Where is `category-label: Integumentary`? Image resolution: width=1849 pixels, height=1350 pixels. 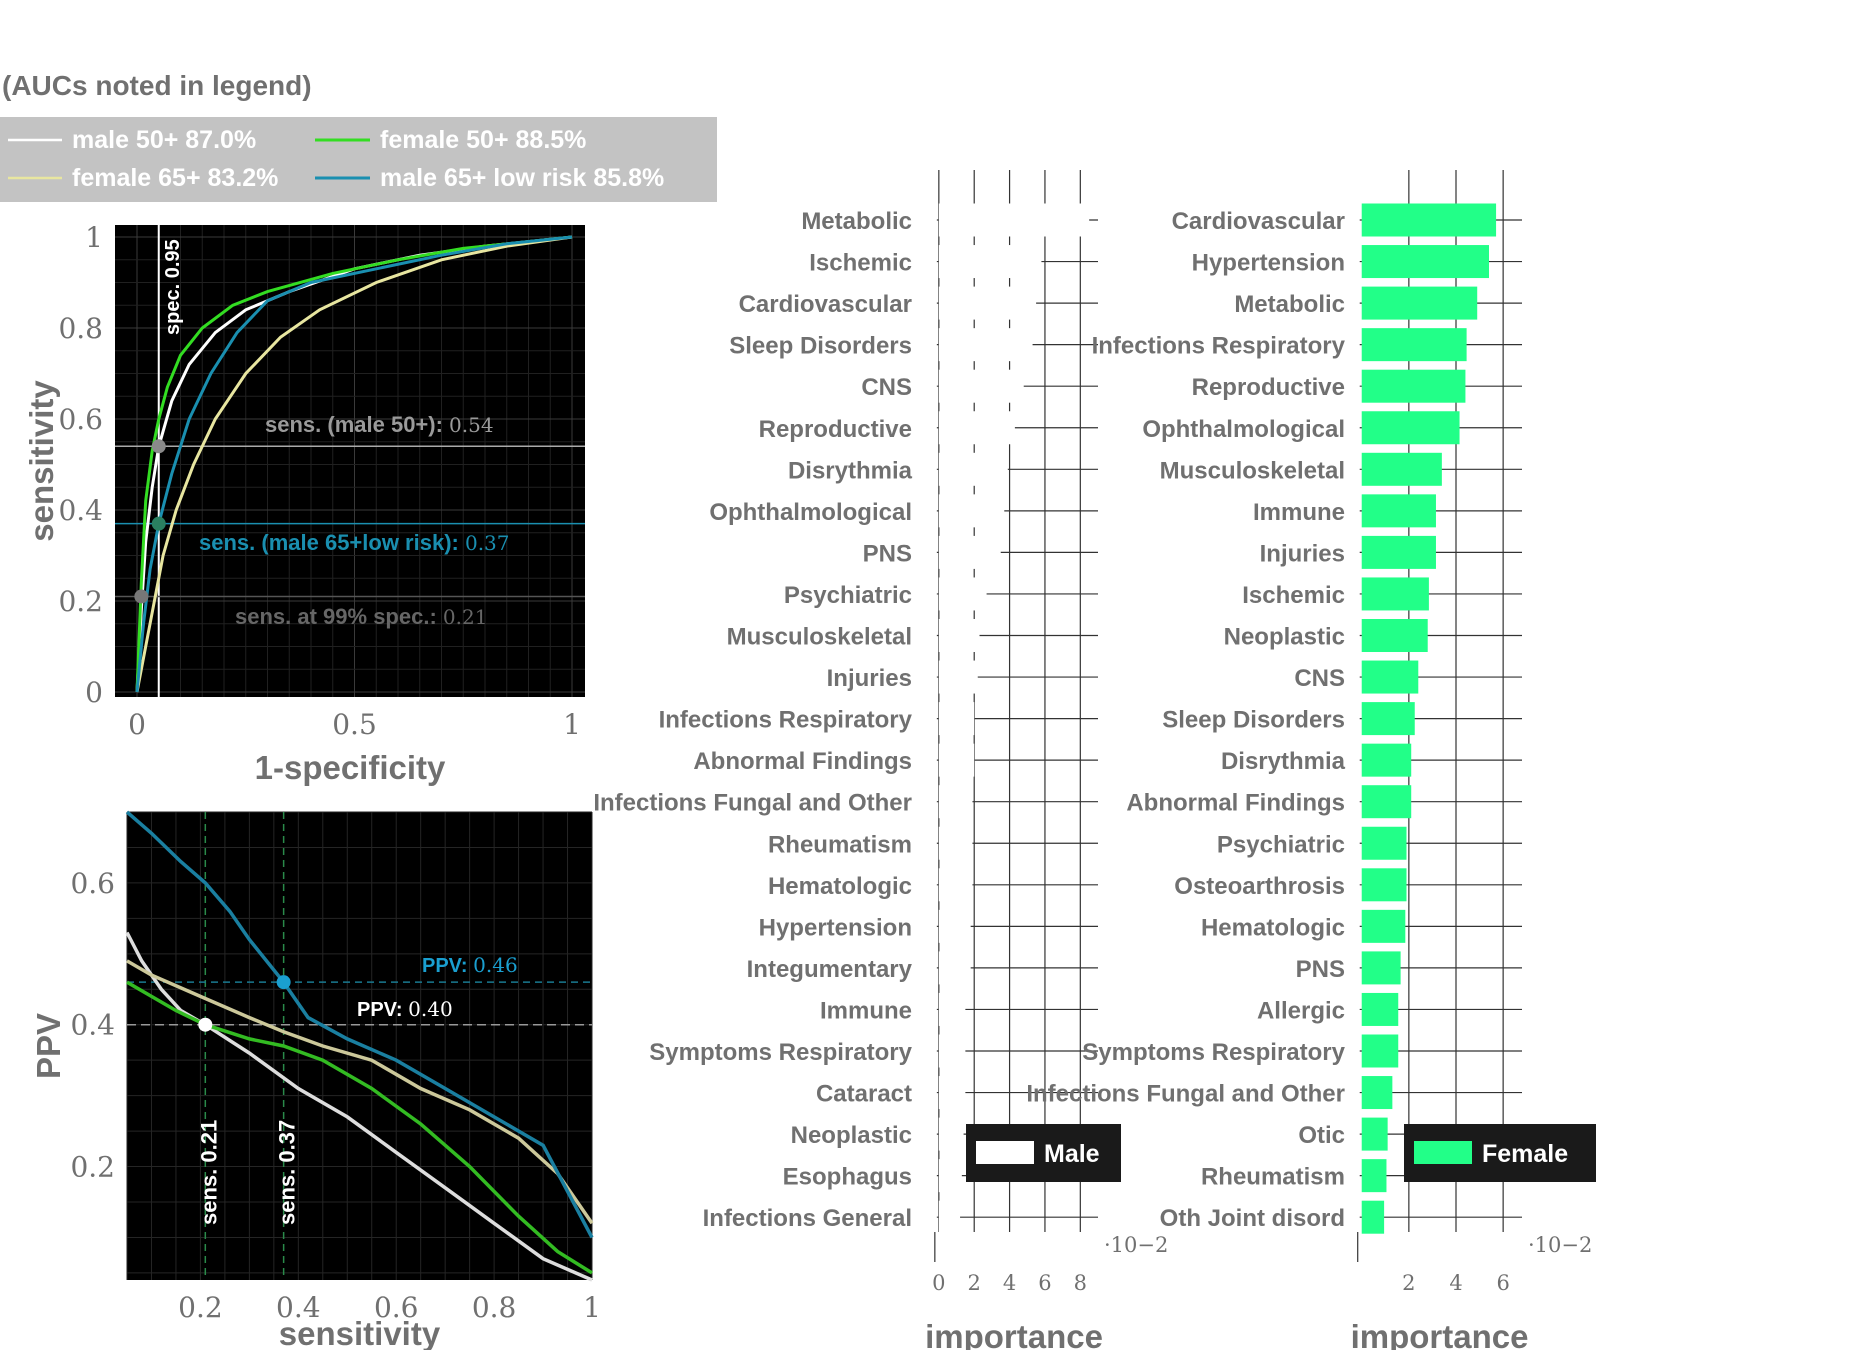
category-label: Integumentary is located at coordinates (830, 969).